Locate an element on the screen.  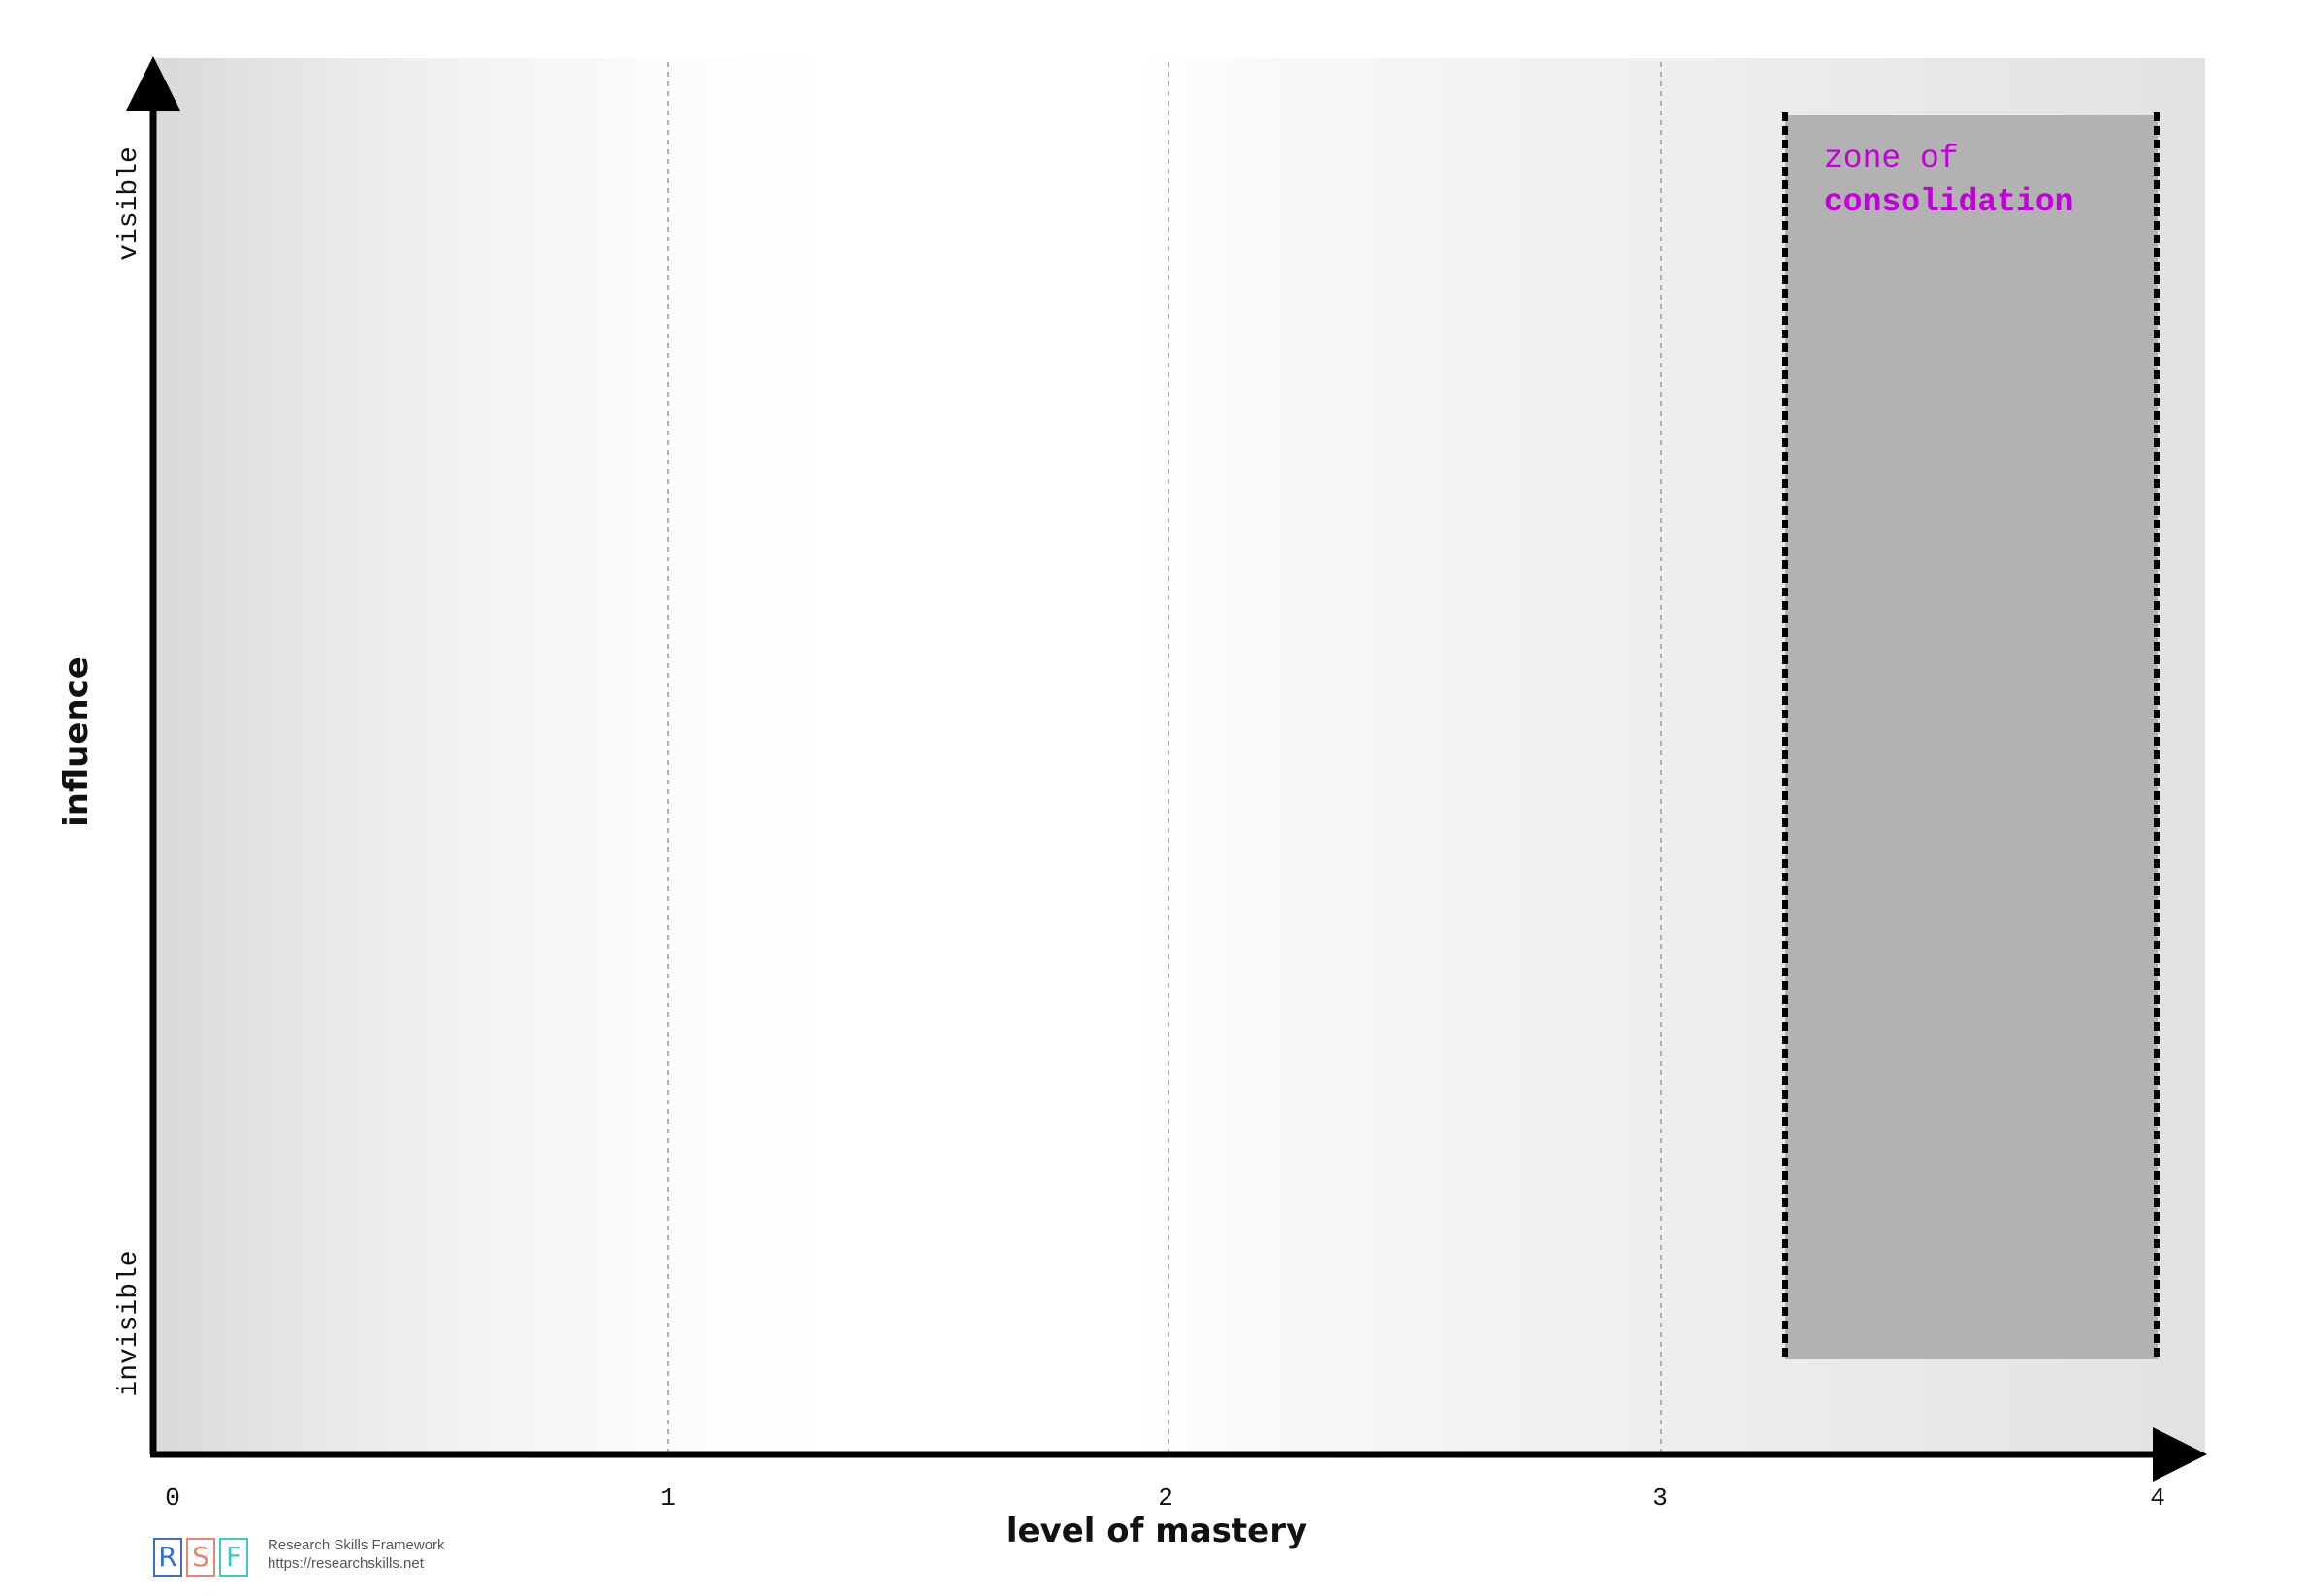
zone-of-consolidation: zone of consolidation is located at coordinates (1971, 735).